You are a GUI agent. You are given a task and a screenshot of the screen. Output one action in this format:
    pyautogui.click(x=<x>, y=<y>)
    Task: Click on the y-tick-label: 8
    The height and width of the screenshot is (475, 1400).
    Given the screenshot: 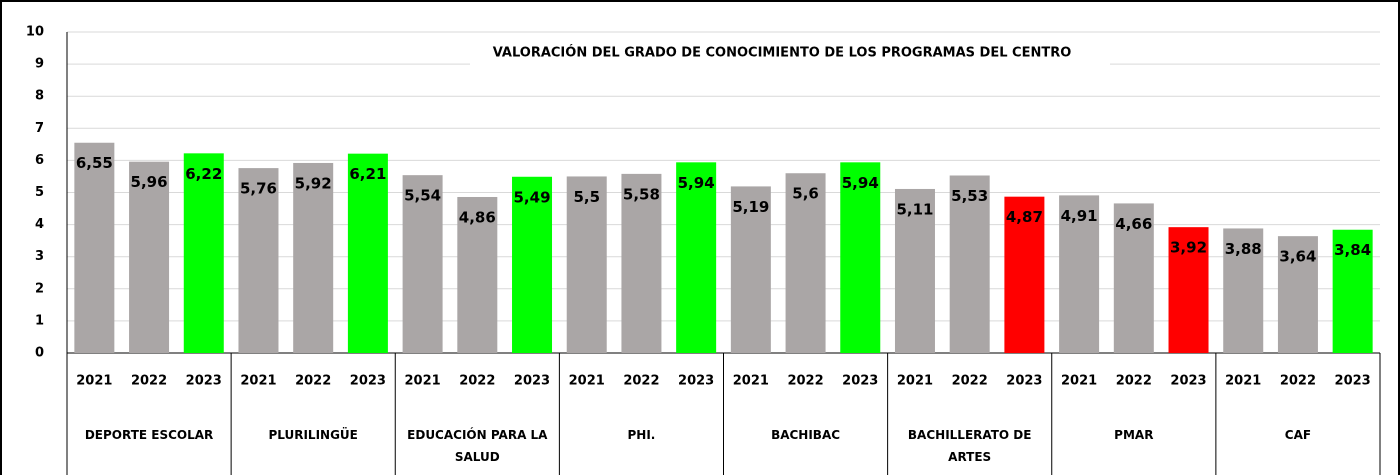 What is the action you would take?
    pyautogui.click(x=39, y=96)
    